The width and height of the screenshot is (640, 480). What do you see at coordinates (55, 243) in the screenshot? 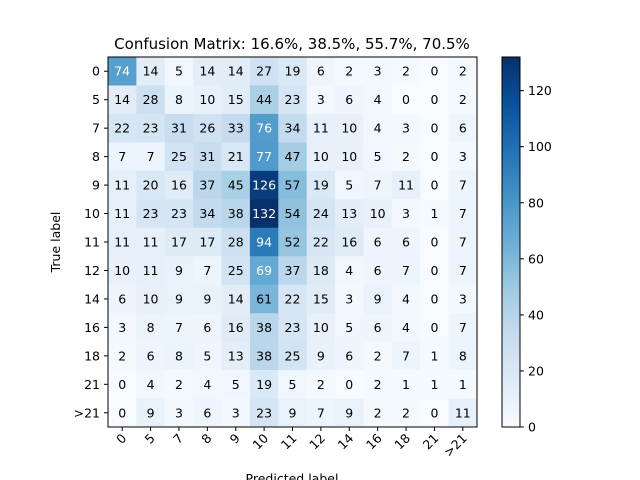
I see `y-axis-label: True label` at bounding box center [55, 243].